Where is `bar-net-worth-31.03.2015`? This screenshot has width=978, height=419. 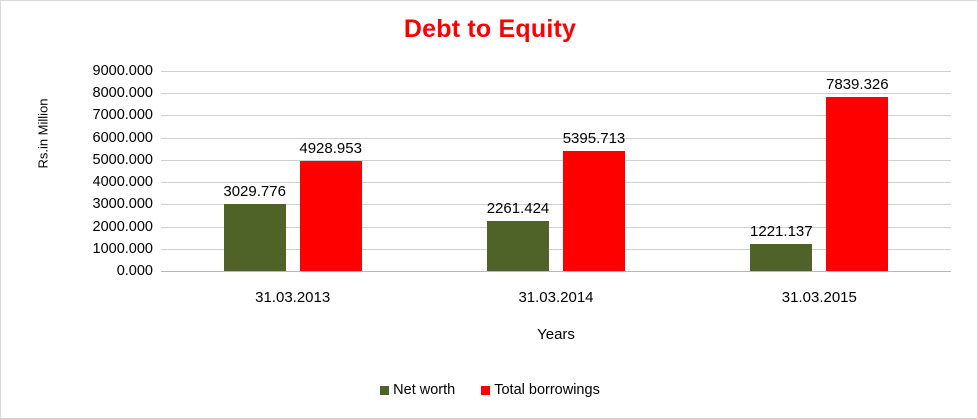 bar-net-worth-31.03.2015 is located at coordinates (781, 257).